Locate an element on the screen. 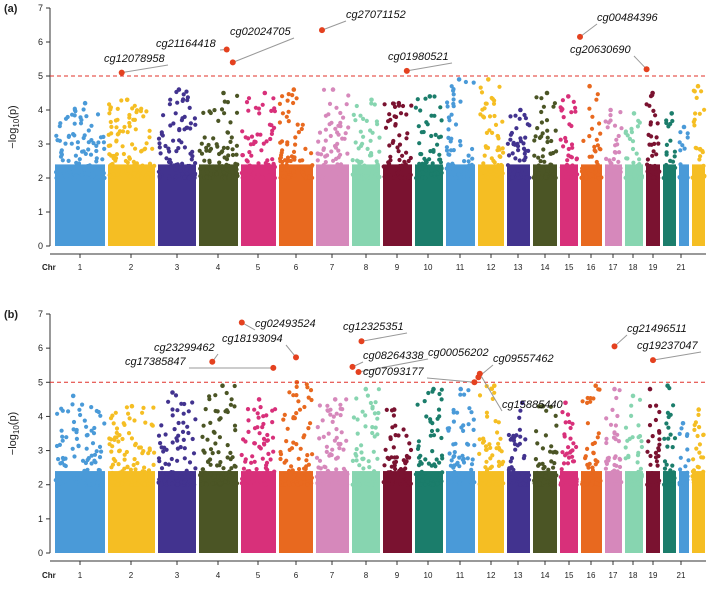 The image size is (709, 591). y-tick-label: 1 is located at coordinates (40, 519).